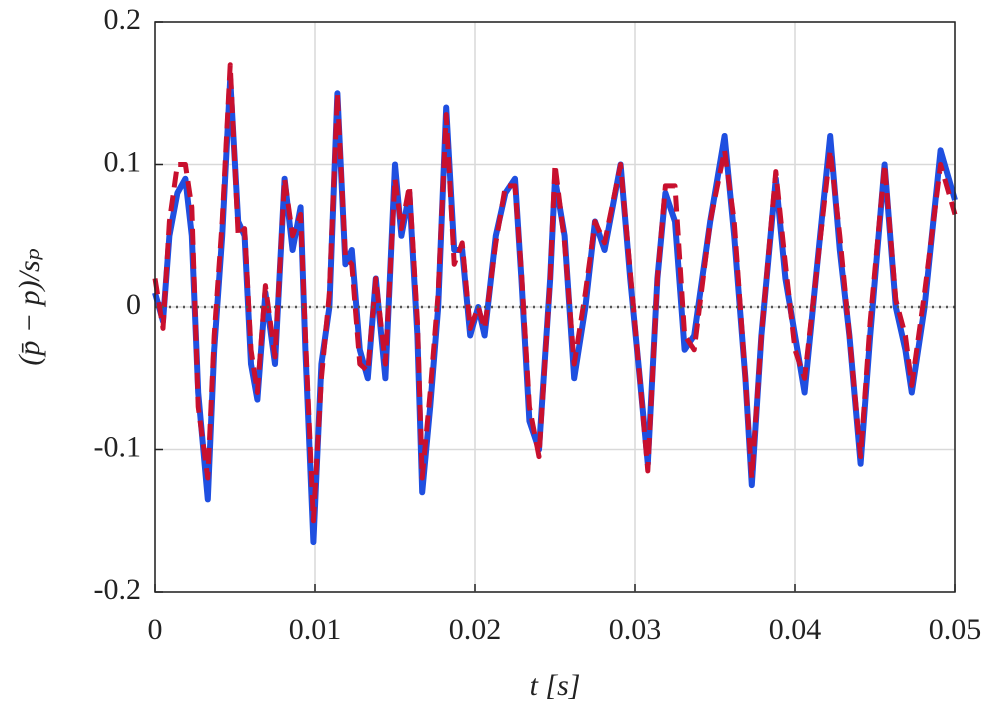  I want to click on x-tick-label: 0, so click(155, 629).